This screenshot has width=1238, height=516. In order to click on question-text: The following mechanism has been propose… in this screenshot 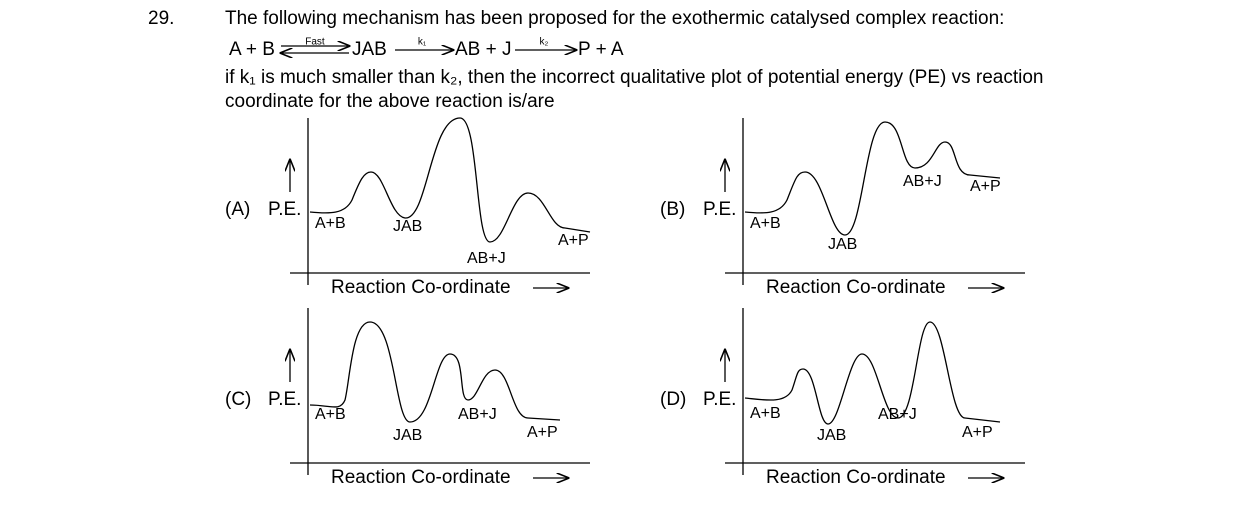, I will do `click(614, 18)`.